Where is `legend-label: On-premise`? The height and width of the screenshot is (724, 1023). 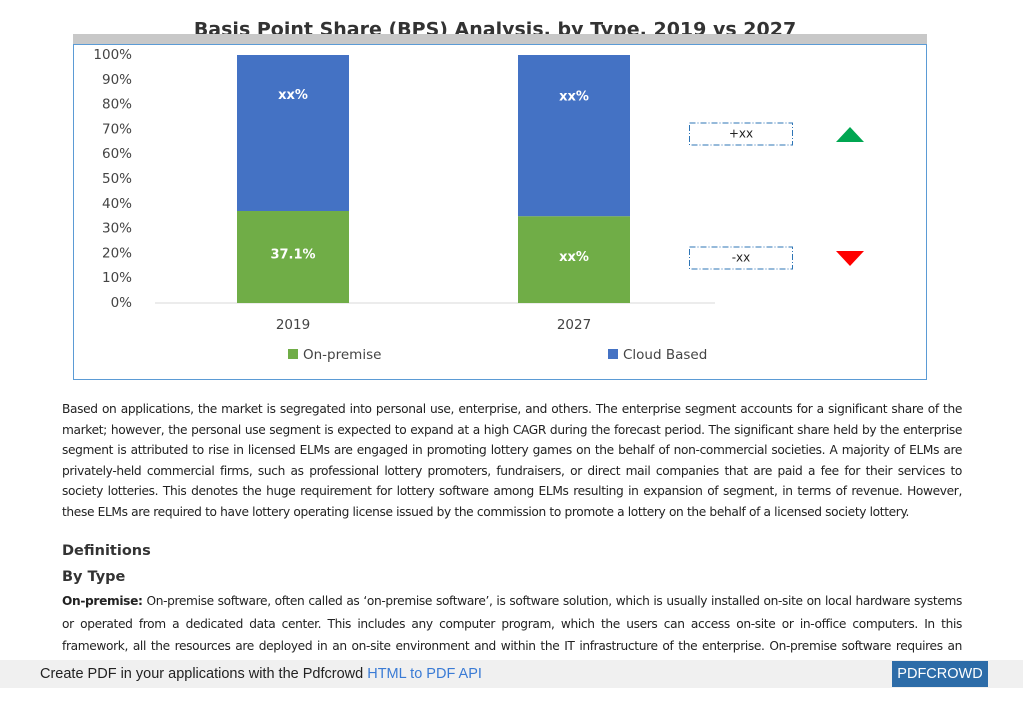 legend-label: On-premise is located at coordinates (342, 355).